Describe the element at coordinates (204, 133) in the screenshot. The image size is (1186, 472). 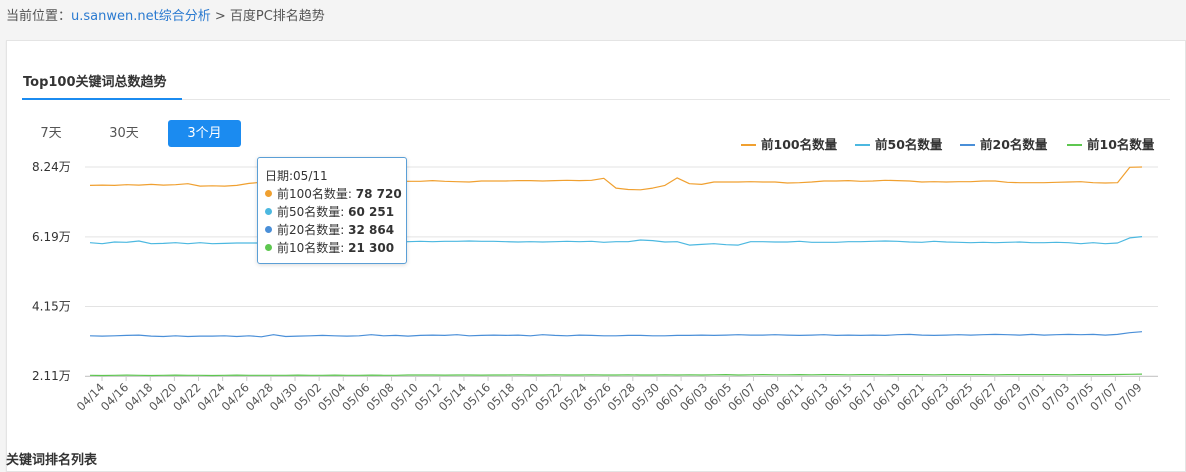
I see `tab-3-months: 3个月` at that location.